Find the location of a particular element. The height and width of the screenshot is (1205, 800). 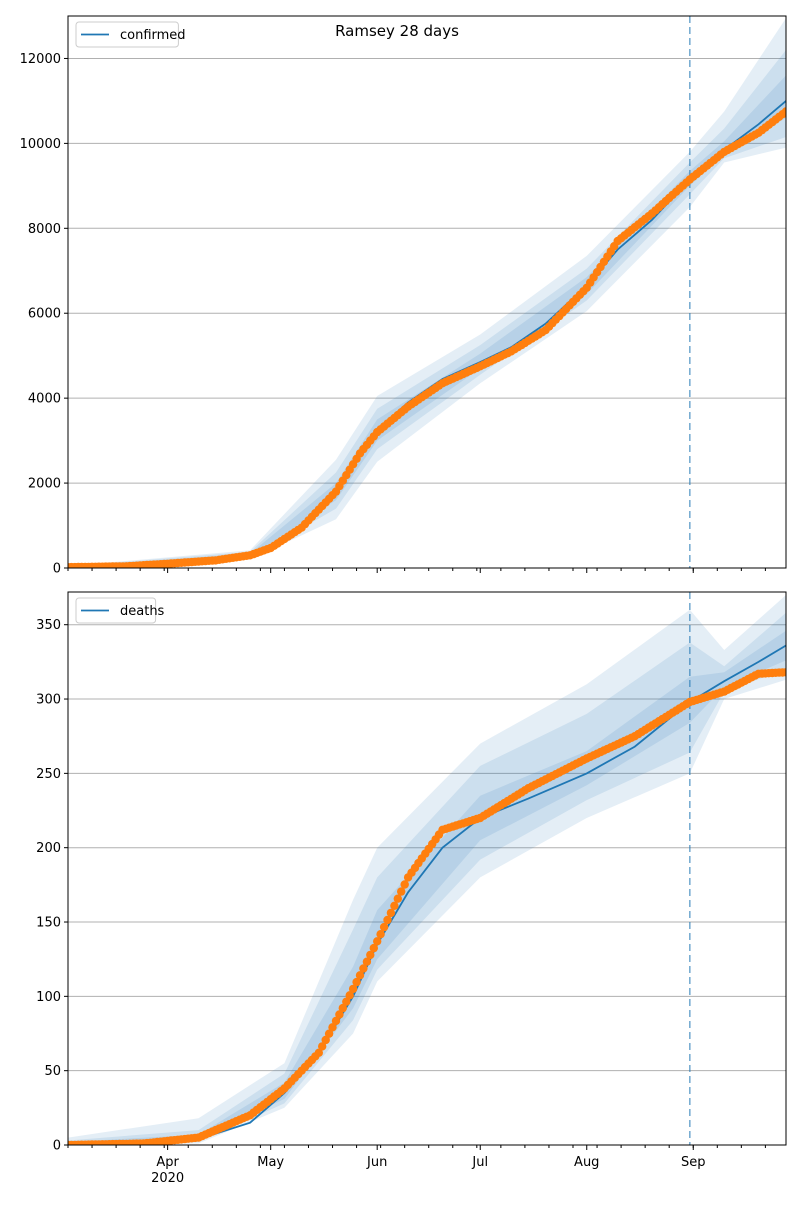

x-tick-label: Apr is located at coordinates (167, 1162).